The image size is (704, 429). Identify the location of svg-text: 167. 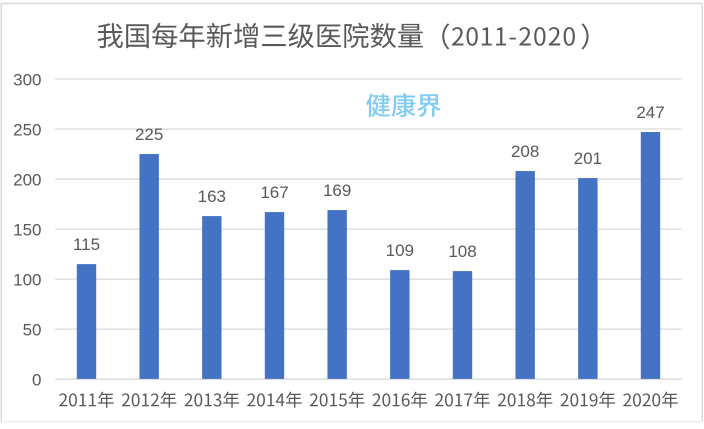
(274, 192).